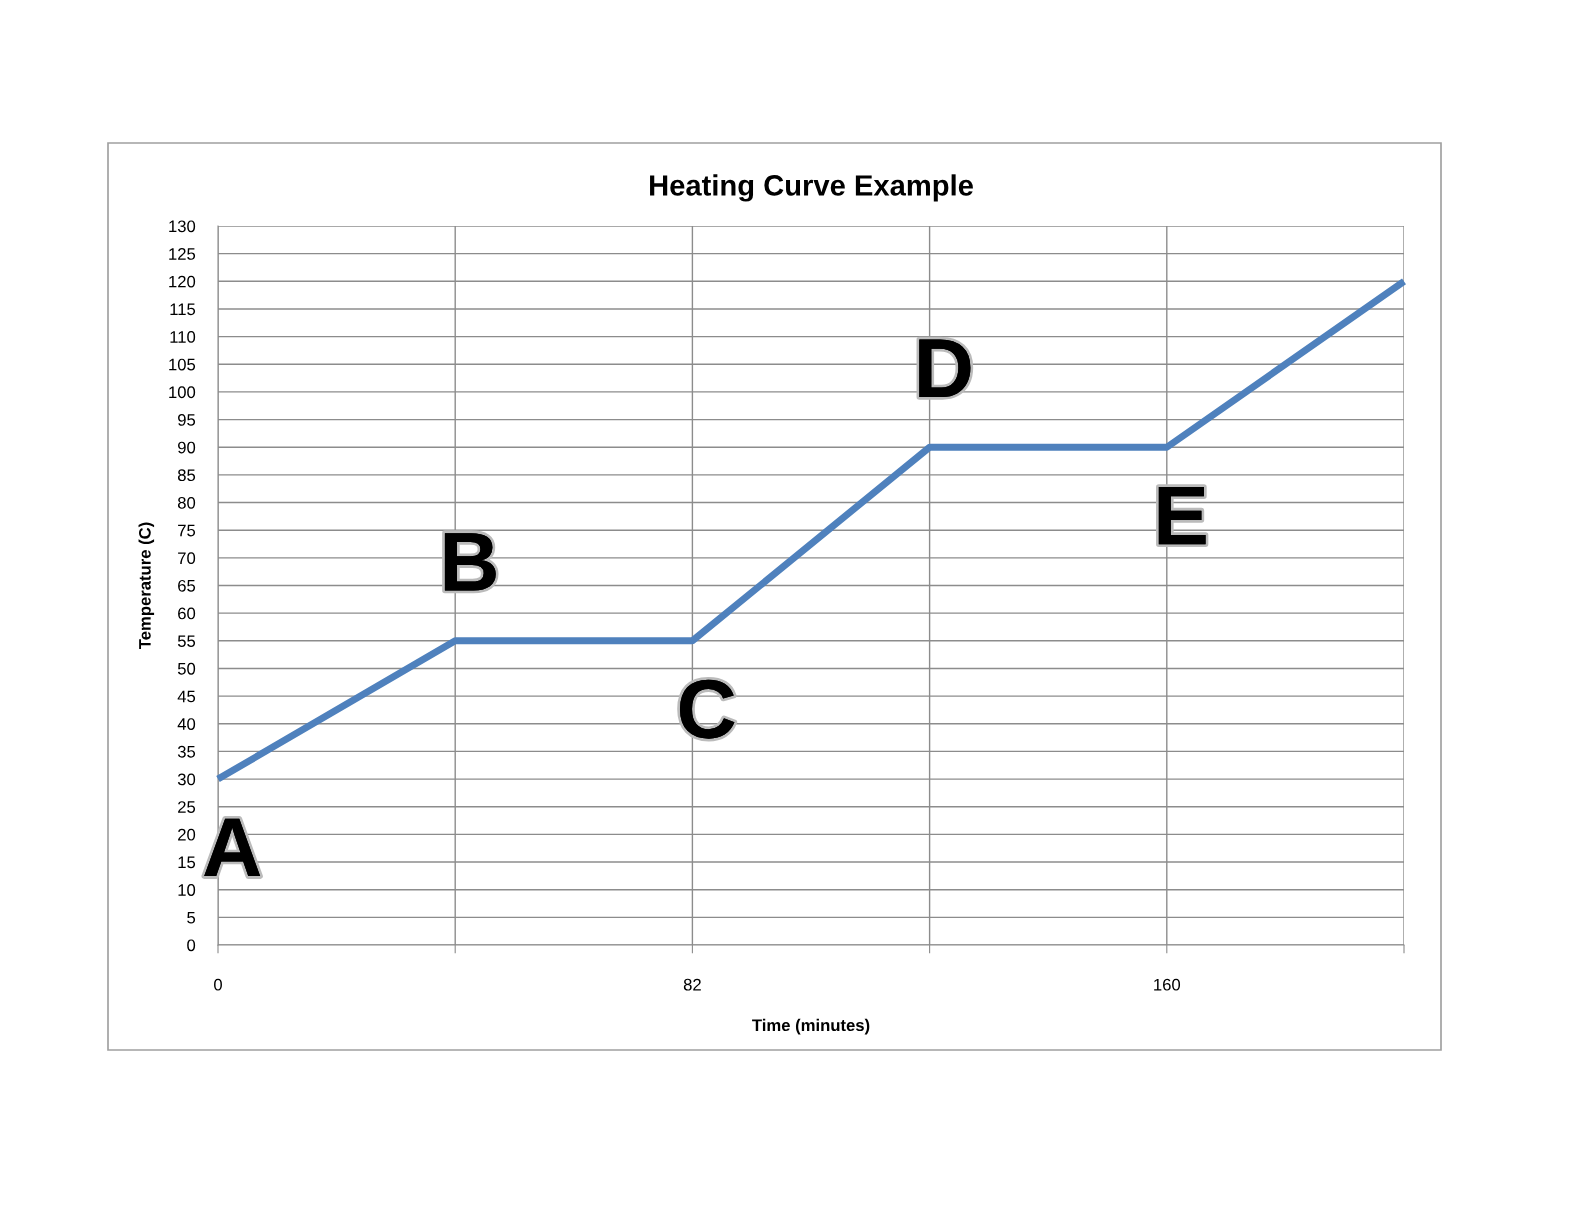 The width and height of the screenshot is (1584, 1224). Describe the element at coordinates (146, 586) in the screenshot. I see `y-axis-title: Temperature (C)` at that location.